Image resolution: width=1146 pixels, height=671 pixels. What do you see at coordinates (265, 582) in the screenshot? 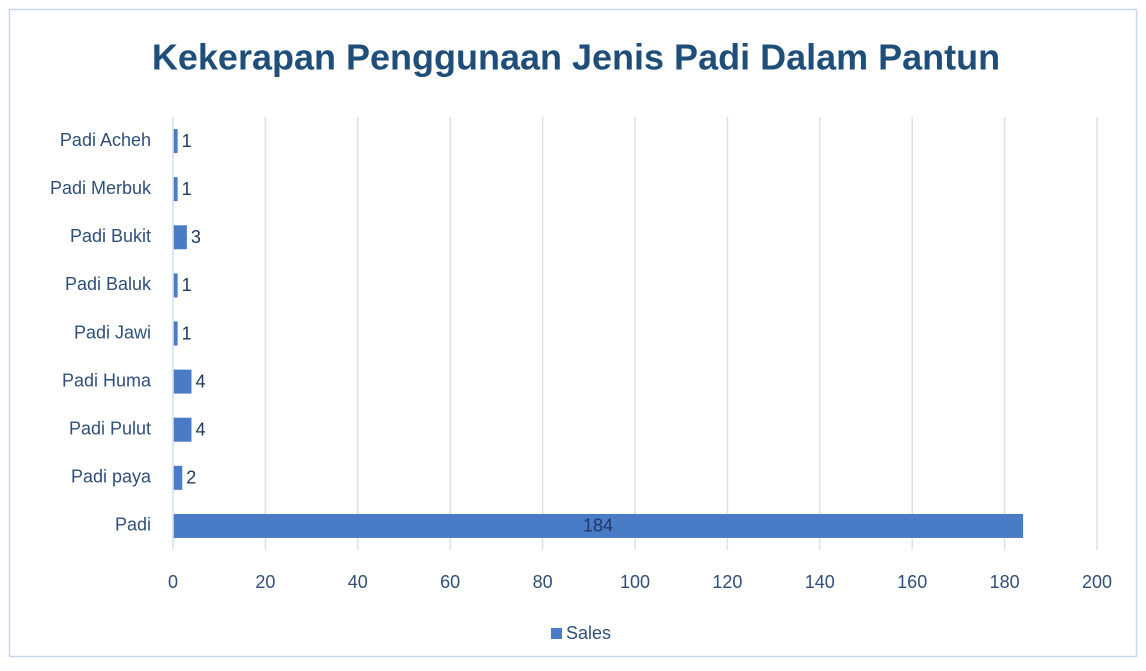
I see `x-tick-label: 20` at bounding box center [265, 582].